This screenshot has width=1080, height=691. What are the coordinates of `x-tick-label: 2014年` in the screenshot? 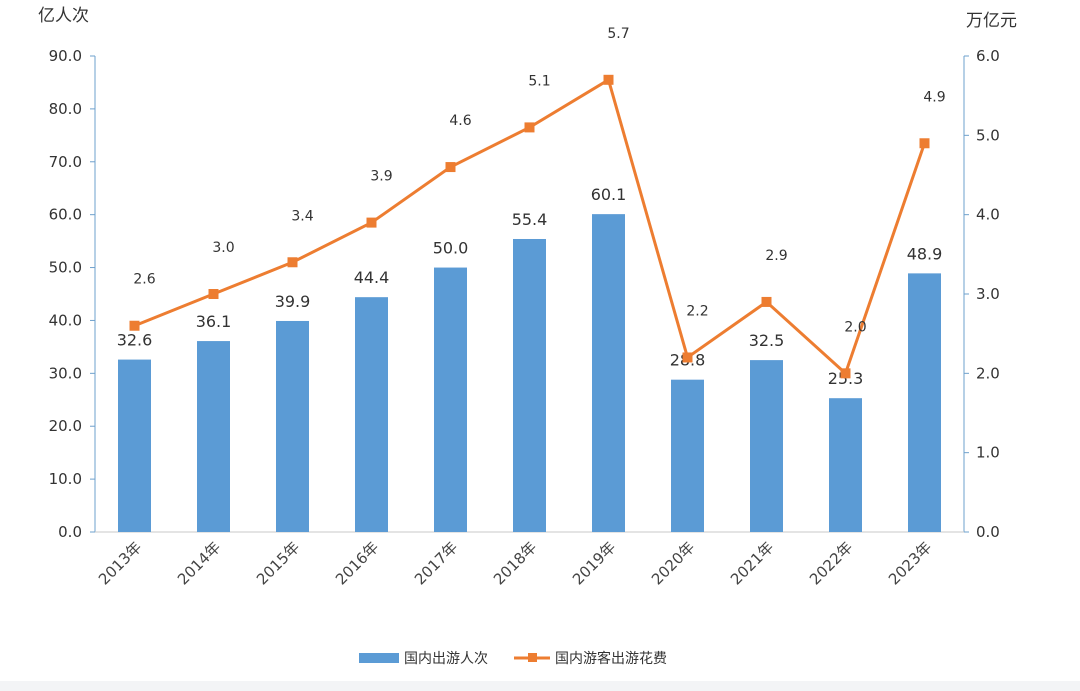 It's located at (199, 563).